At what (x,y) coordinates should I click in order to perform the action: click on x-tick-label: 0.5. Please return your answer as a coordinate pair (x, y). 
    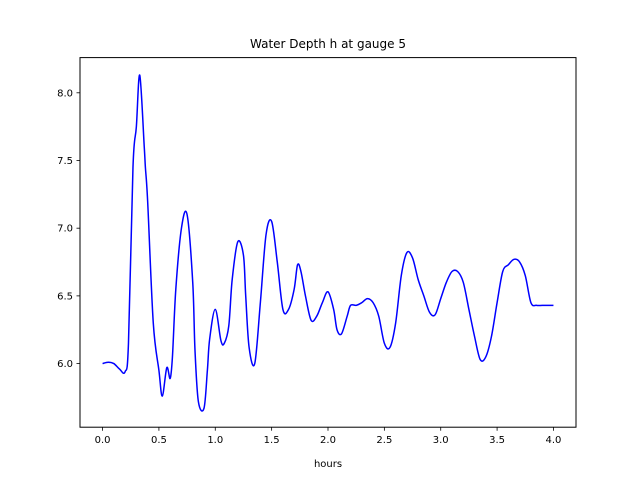
    Looking at the image, I should click on (159, 440).